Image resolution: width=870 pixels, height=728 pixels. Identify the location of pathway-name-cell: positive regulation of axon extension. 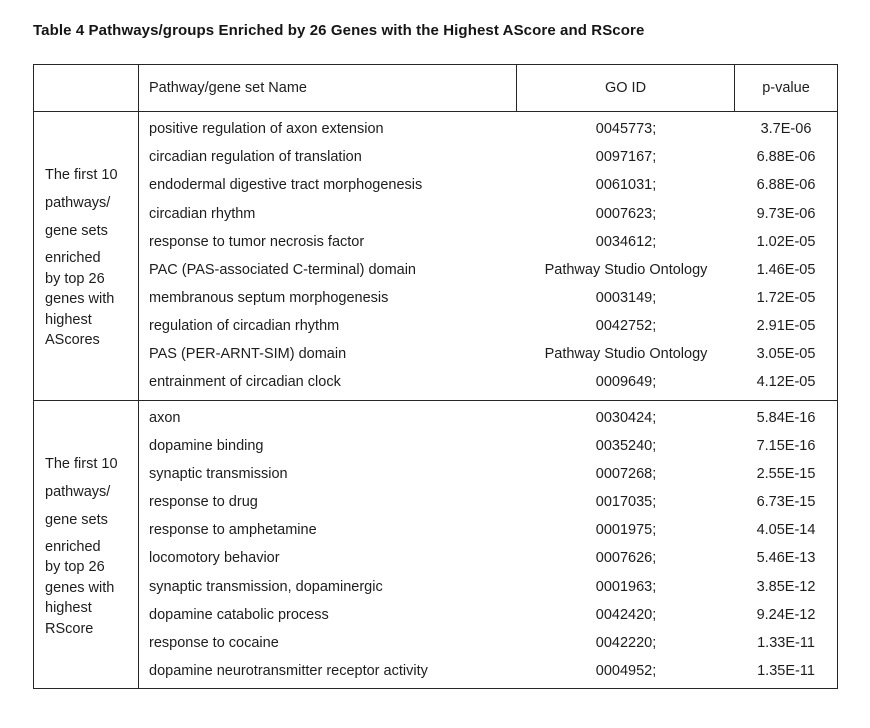
(266, 129).